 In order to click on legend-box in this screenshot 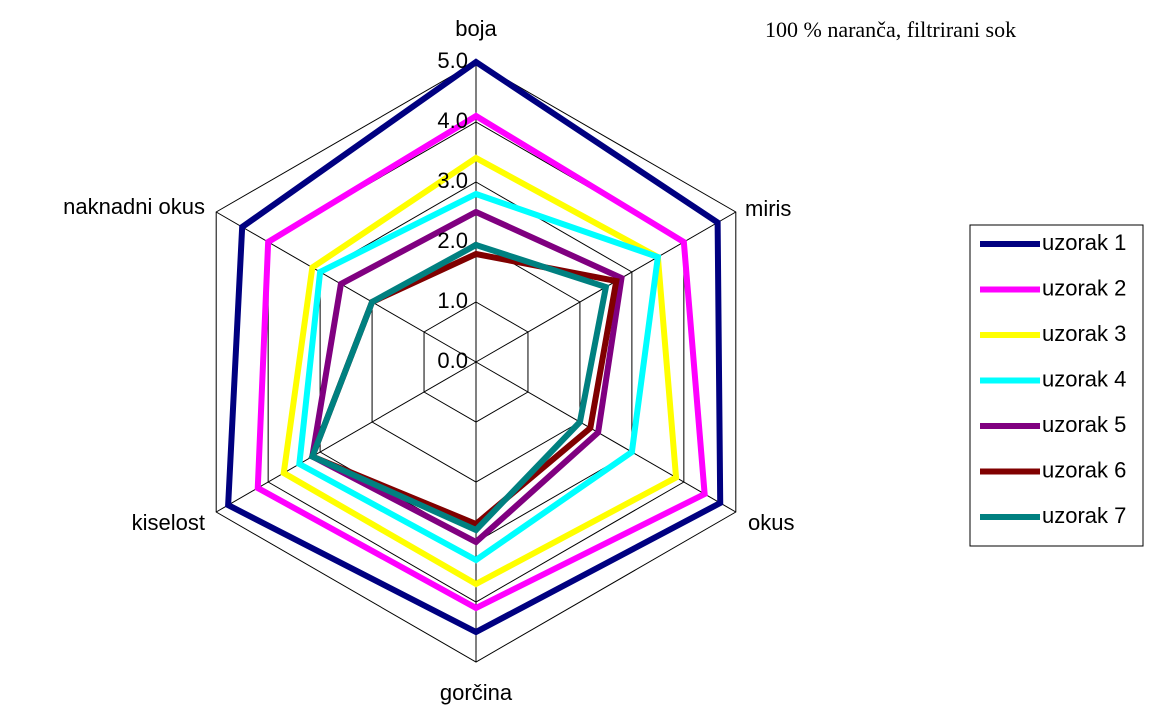, I will do `click(1056, 385)`.